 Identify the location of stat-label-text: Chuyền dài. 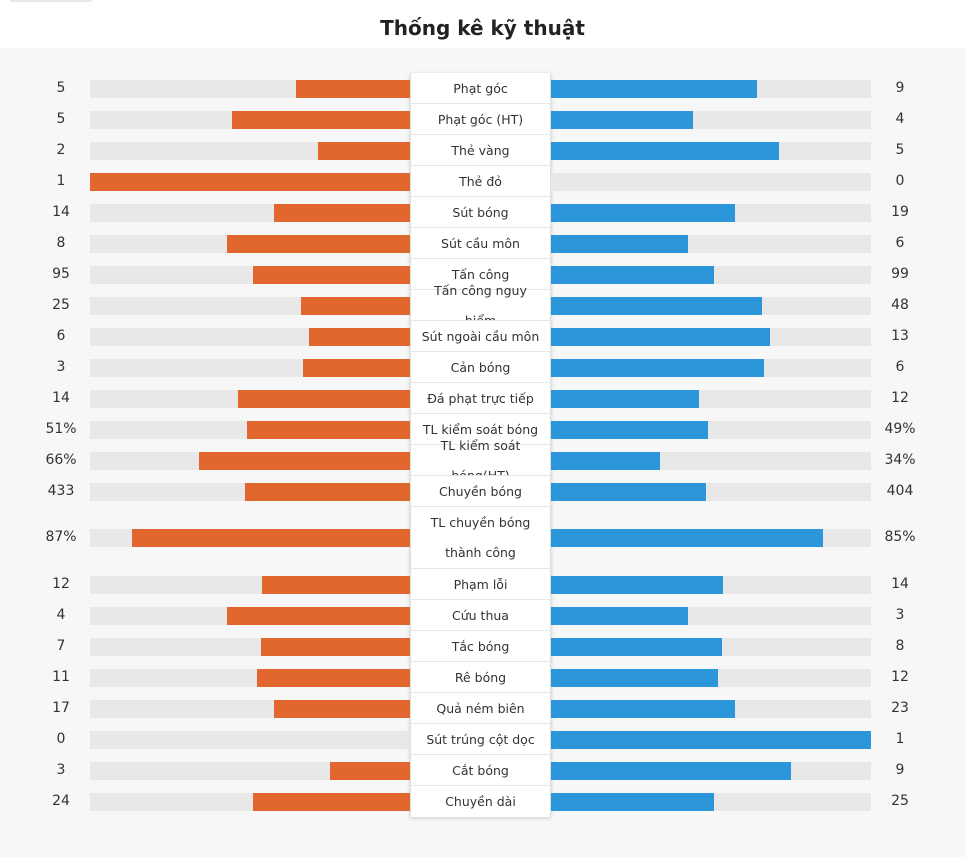
(480, 801).